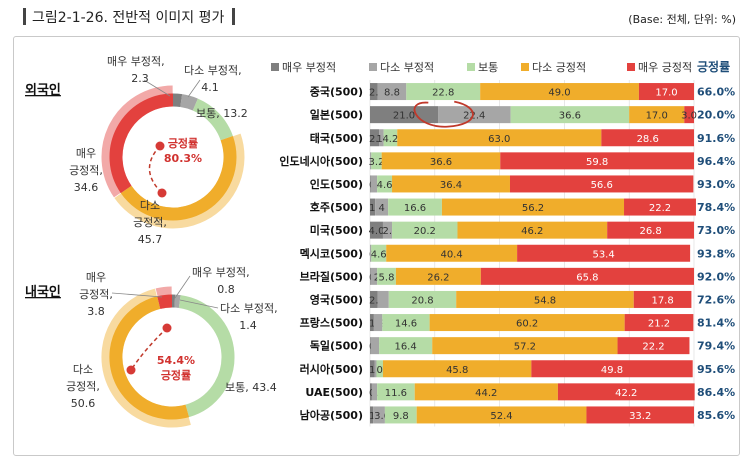 This screenshot has width=746, height=461. Describe the element at coordinates (43, 292) in the screenshot. I see `donut-title: 내국인` at that location.